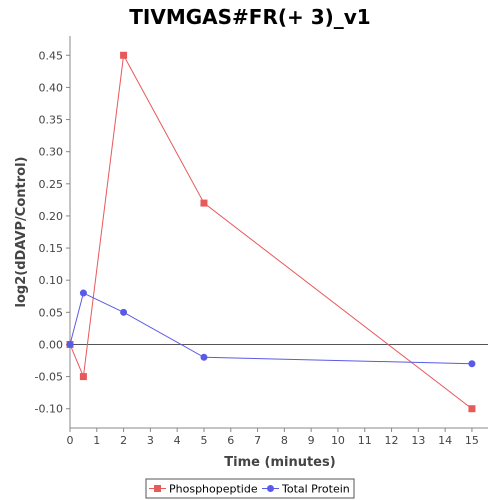  I want to click on x-tick-label-8: 8, so click(284, 440).